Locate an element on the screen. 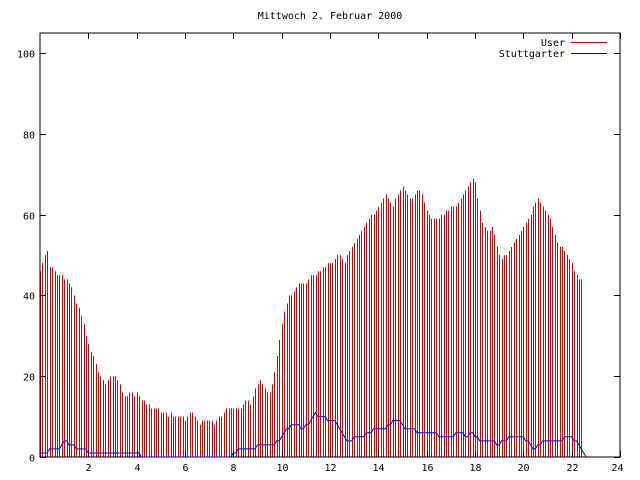 The image size is (640, 480). y-tick-label: 80 is located at coordinates (29, 136).